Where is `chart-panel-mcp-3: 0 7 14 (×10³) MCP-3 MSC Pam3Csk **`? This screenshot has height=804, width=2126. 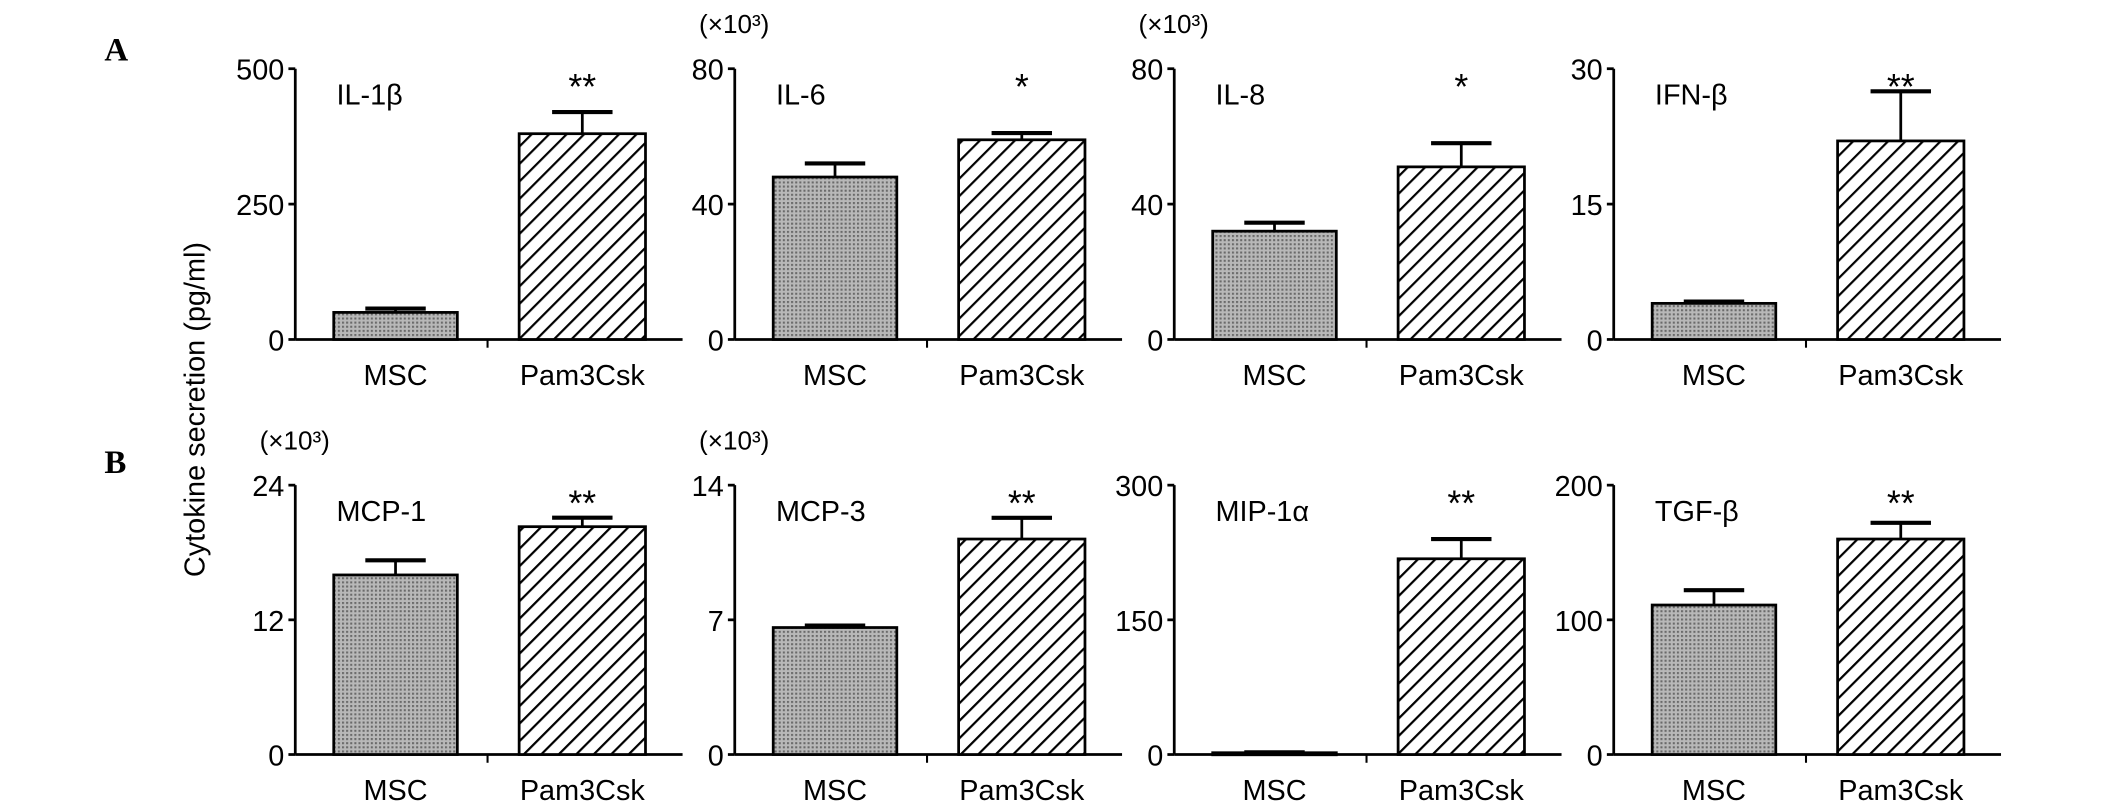 chart-panel-mcp-3: 0 7 14 (×10³) MCP-3 MSC Pam3Csk ** is located at coordinates (907, 614).